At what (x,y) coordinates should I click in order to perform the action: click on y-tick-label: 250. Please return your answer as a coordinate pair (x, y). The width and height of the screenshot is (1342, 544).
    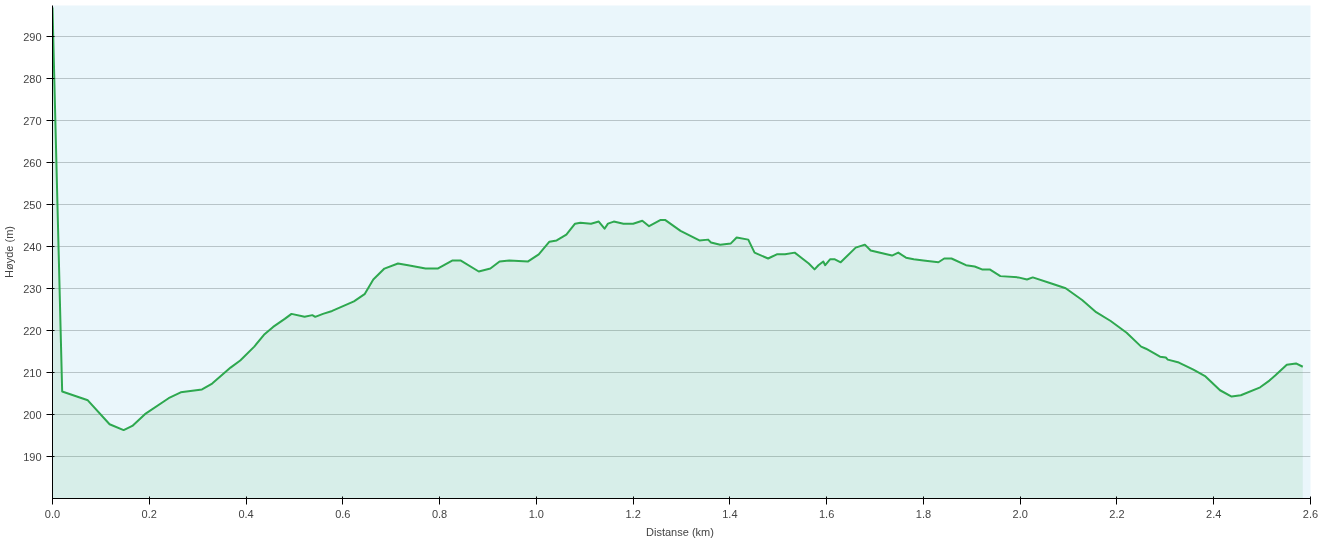
    Looking at the image, I should click on (32, 204).